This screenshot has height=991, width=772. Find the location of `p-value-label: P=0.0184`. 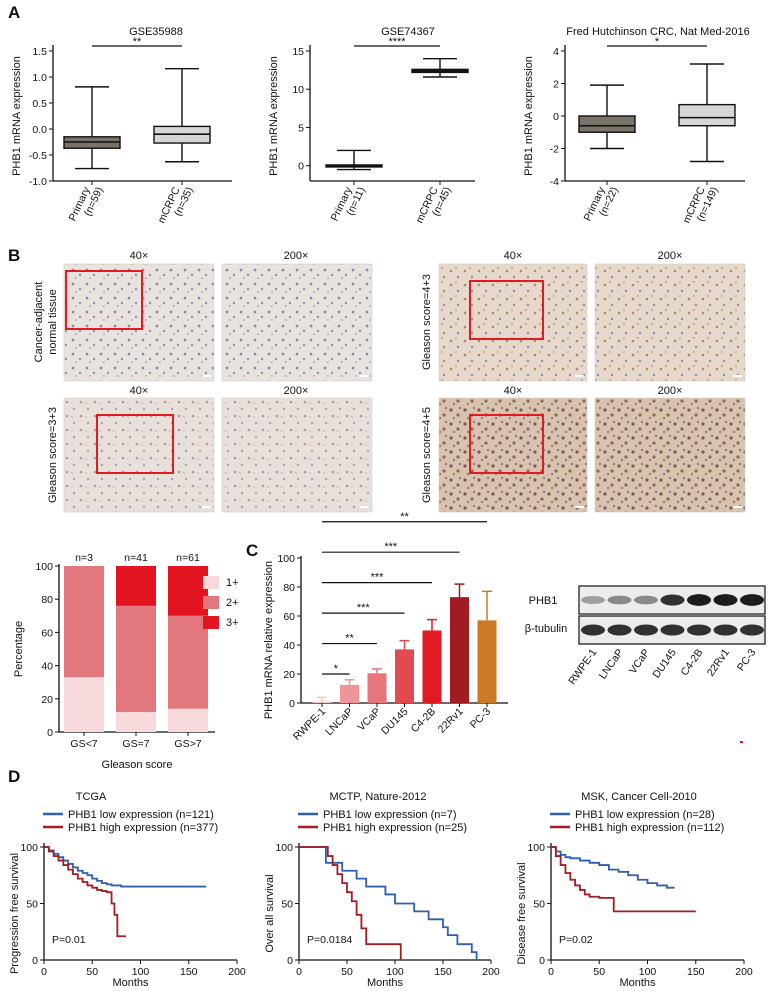

p-value-label: P=0.0184 is located at coordinates (329, 940).